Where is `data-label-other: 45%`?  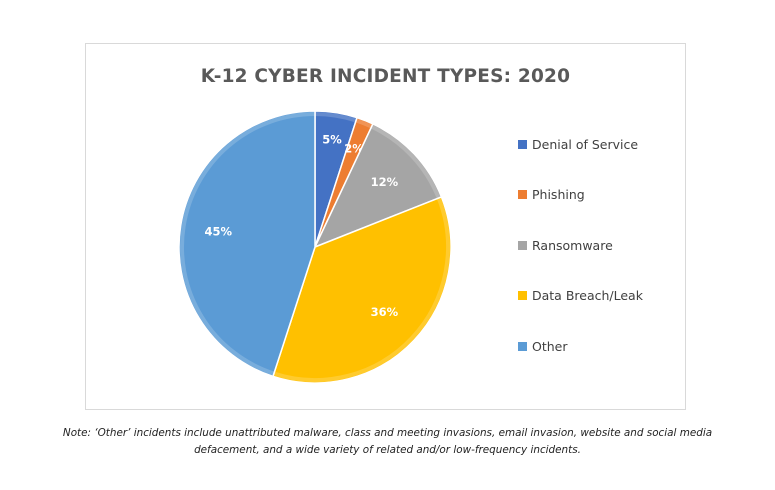
data-label-other: 45% is located at coordinates (219, 232).